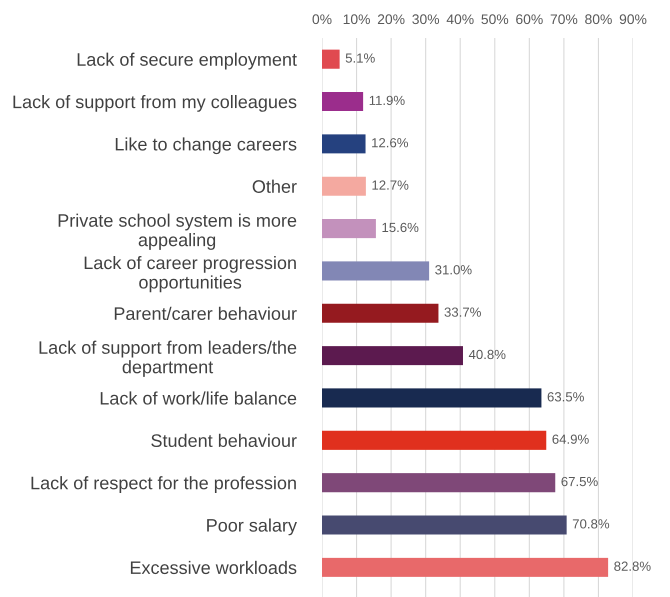 The image size is (670, 597). I want to click on y-tick-label: Poor salary, so click(252, 527).